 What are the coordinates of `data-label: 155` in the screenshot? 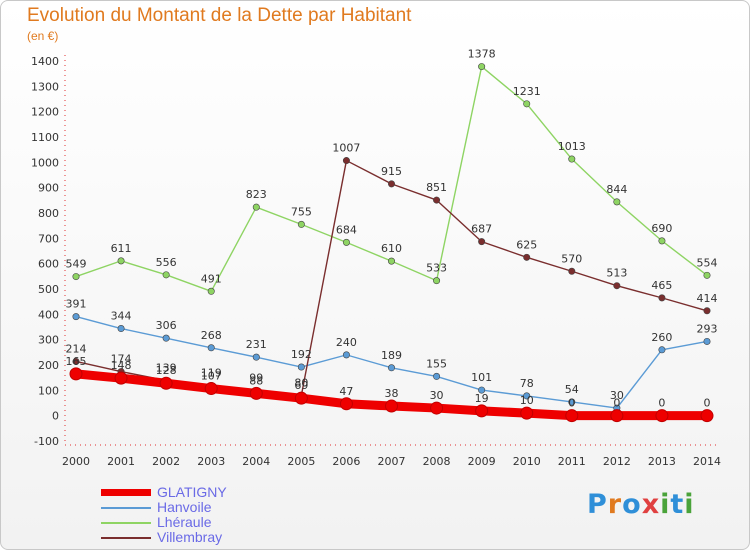 It's located at (436, 363).